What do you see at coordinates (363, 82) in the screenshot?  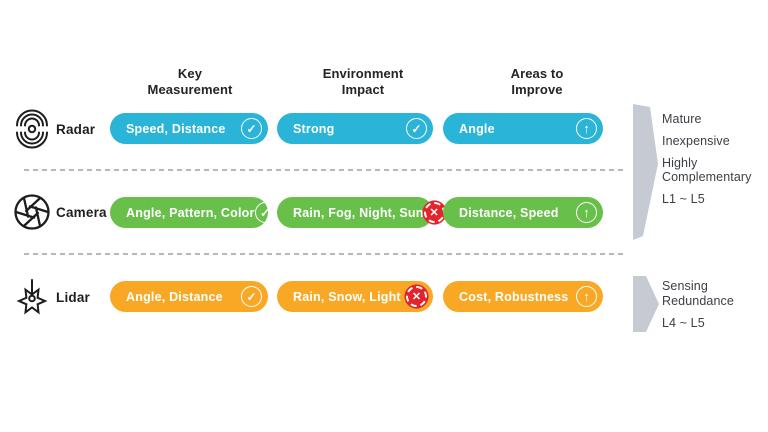 I see `column-header-environment-impact: Environment Impact` at bounding box center [363, 82].